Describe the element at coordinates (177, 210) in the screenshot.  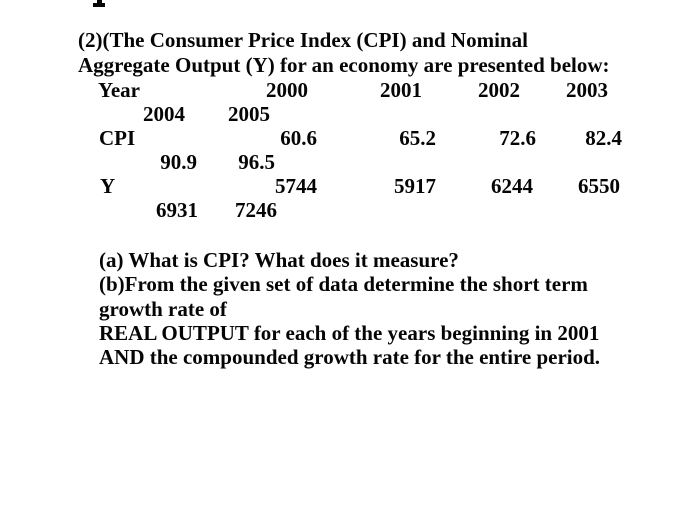
I see `y-value-2004: 6931` at that location.